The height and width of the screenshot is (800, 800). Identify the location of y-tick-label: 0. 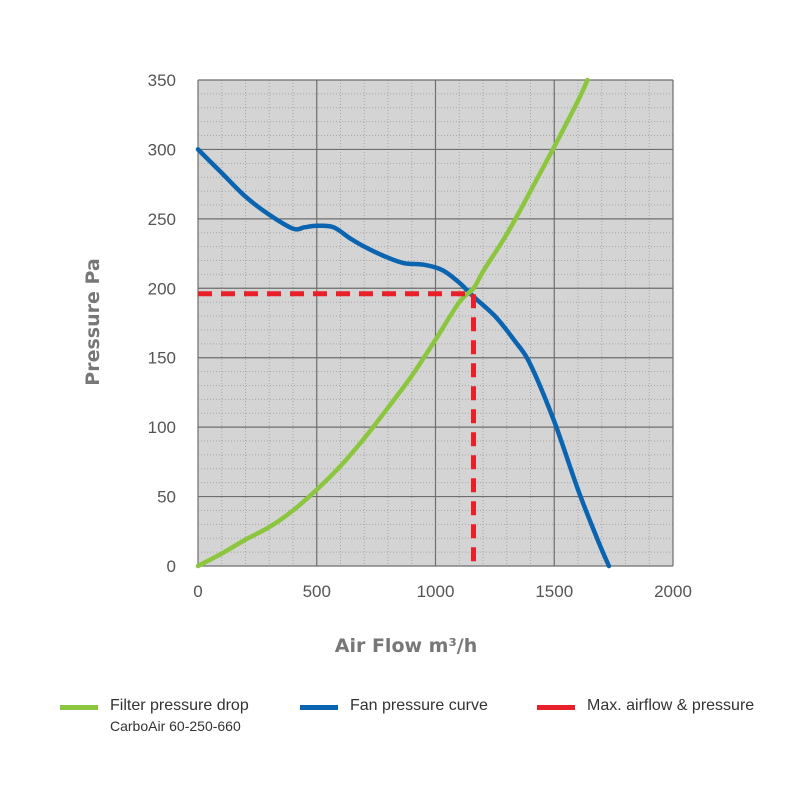
(171, 566).